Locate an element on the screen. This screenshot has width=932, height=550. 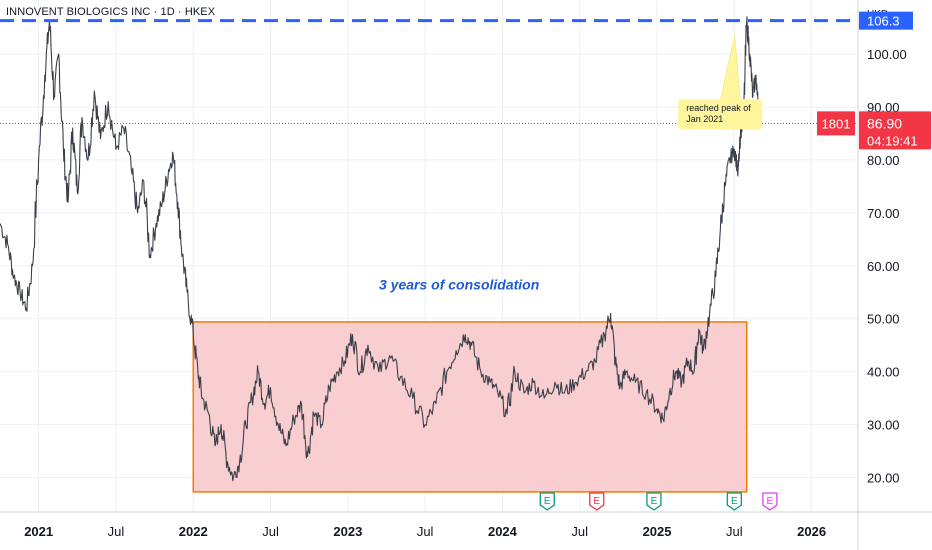
x-tick-label: 2022 is located at coordinates (193, 531).